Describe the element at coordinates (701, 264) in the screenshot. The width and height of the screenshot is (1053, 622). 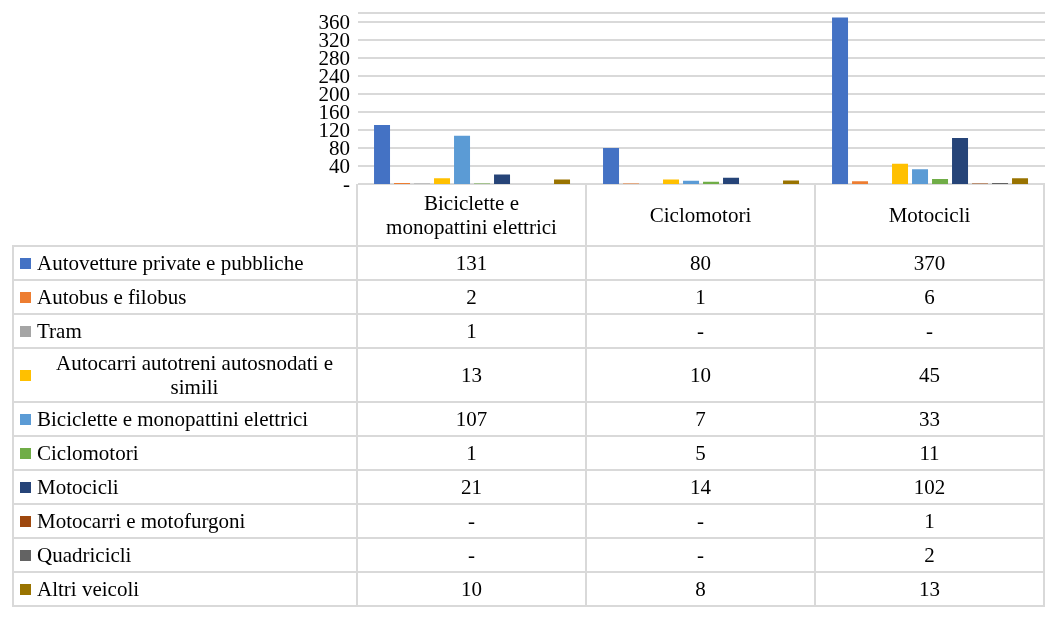
I see `data-label: 80` at that location.